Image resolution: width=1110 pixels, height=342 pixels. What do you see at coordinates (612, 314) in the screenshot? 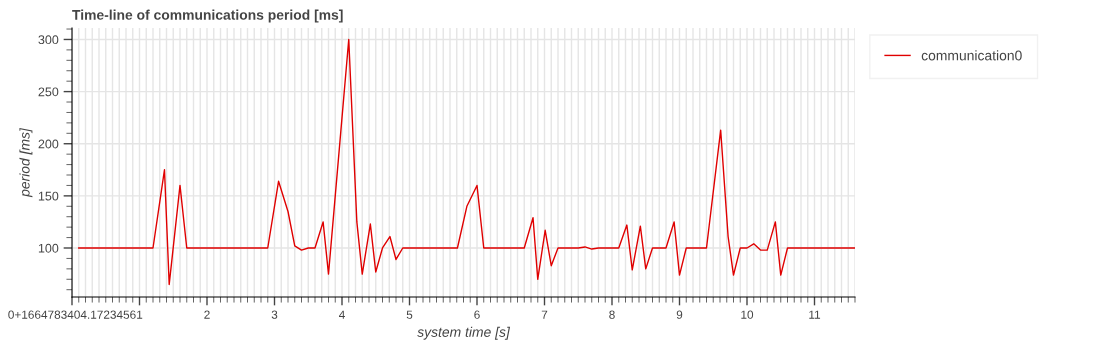
I see `x-tick-label: 8` at bounding box center [612, 314].